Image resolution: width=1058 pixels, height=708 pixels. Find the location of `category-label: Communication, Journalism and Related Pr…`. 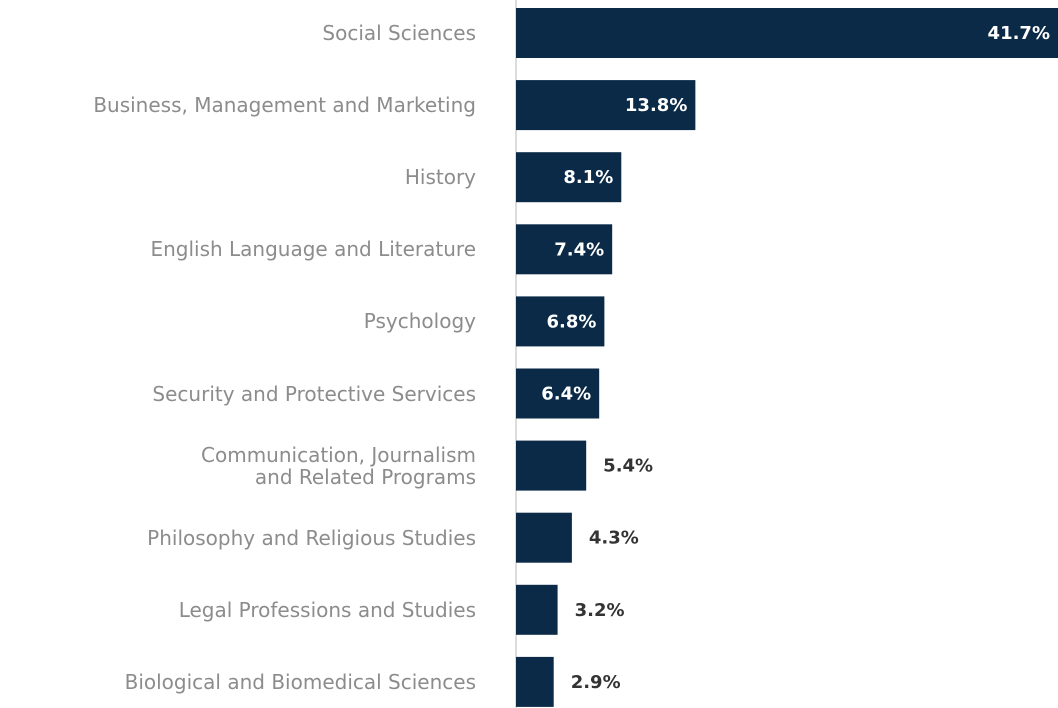

category-label: Communication, Journalism and Related Pr… is located at coordinates (338, 465).